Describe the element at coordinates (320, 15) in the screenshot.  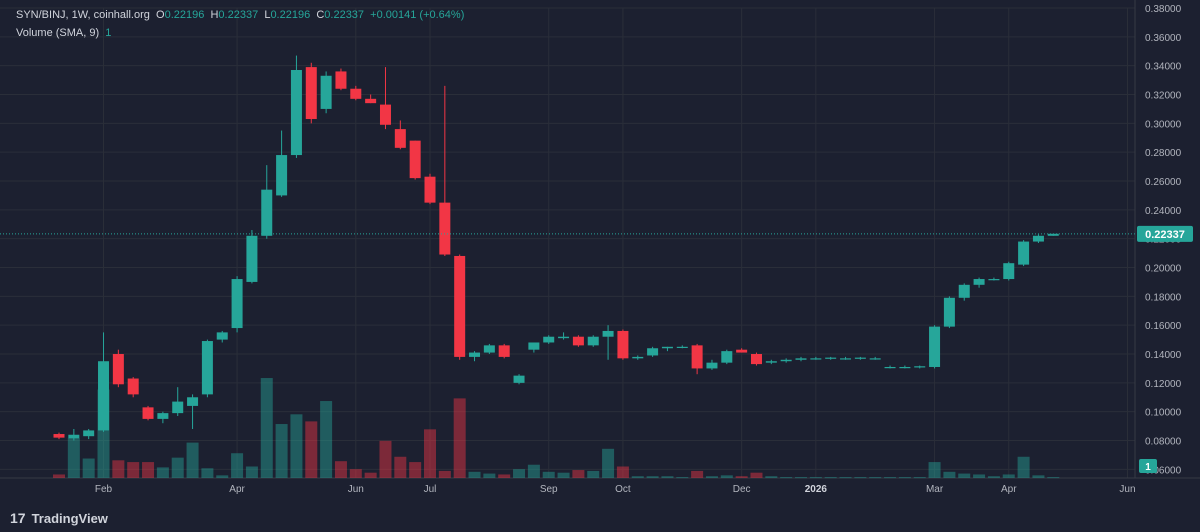
I see `close-label: C` at that location.